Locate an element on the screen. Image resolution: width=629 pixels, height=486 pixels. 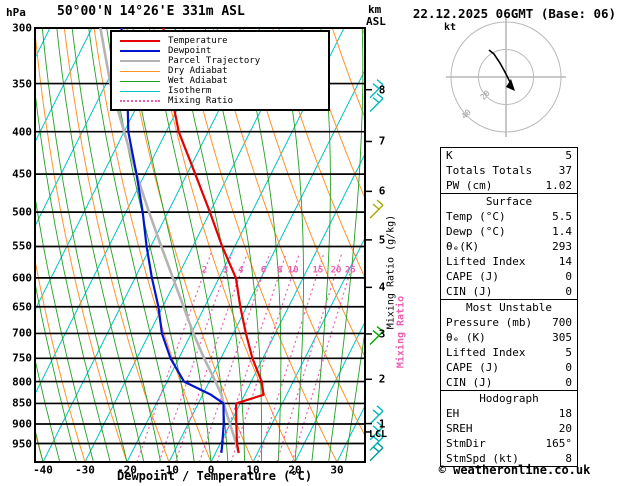
table-row-label: θₑ(K) is located at coordinates (463, 246).